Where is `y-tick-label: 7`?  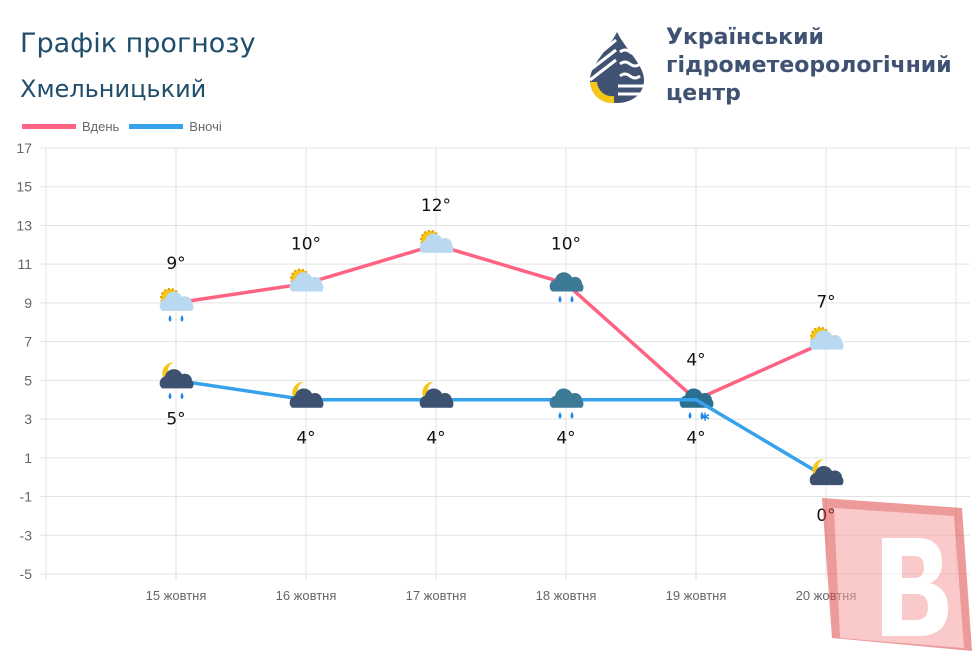
y-tick-label: 7 is located at coordinates (28, 342).